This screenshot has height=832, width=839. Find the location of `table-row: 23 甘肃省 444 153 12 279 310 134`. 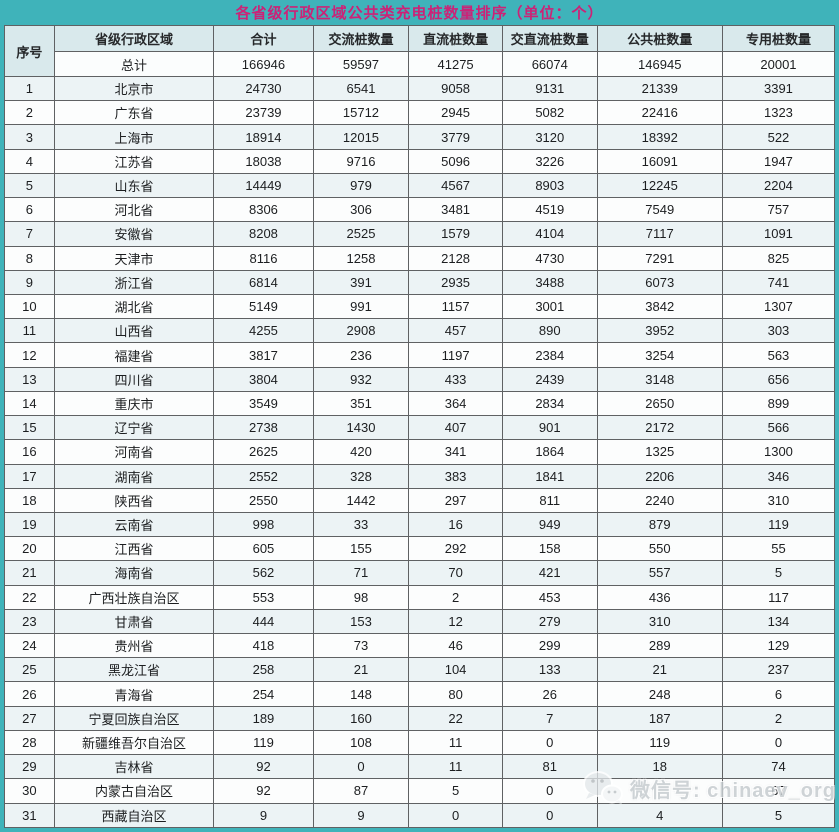

table-row: 23 甘肃省 444 153 12 279 310 134 is located at coordinates (420, 621).